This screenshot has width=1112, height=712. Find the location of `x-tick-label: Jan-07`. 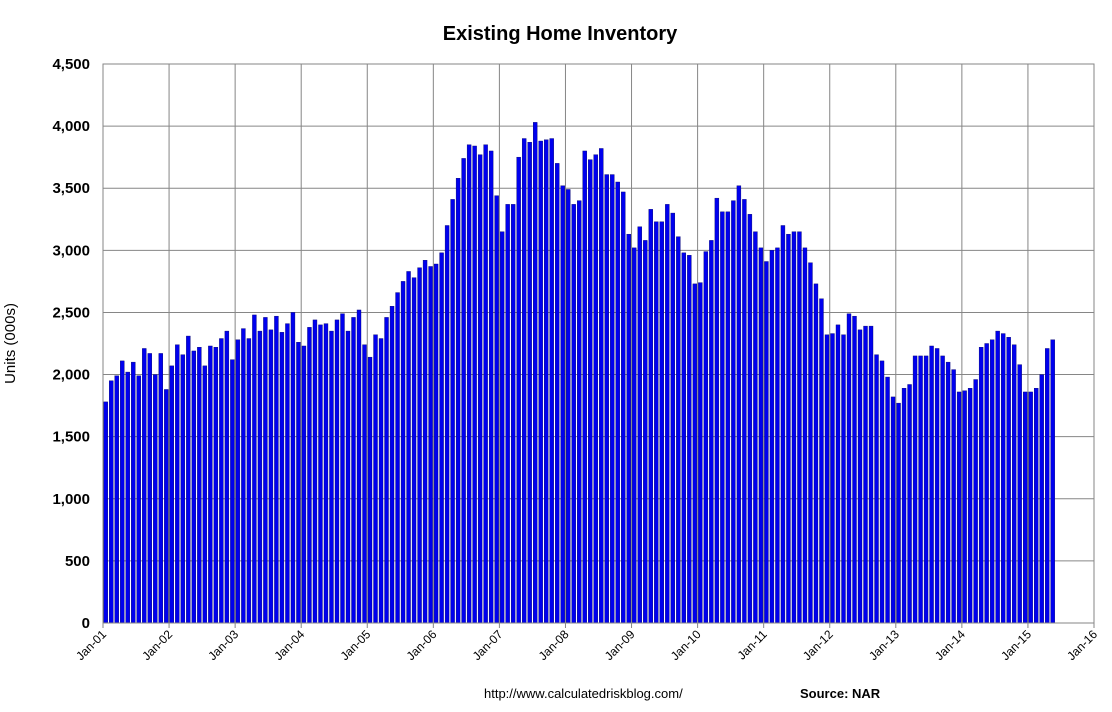

x-tick-label: Jan-07 is located at coordinates (488, 645).